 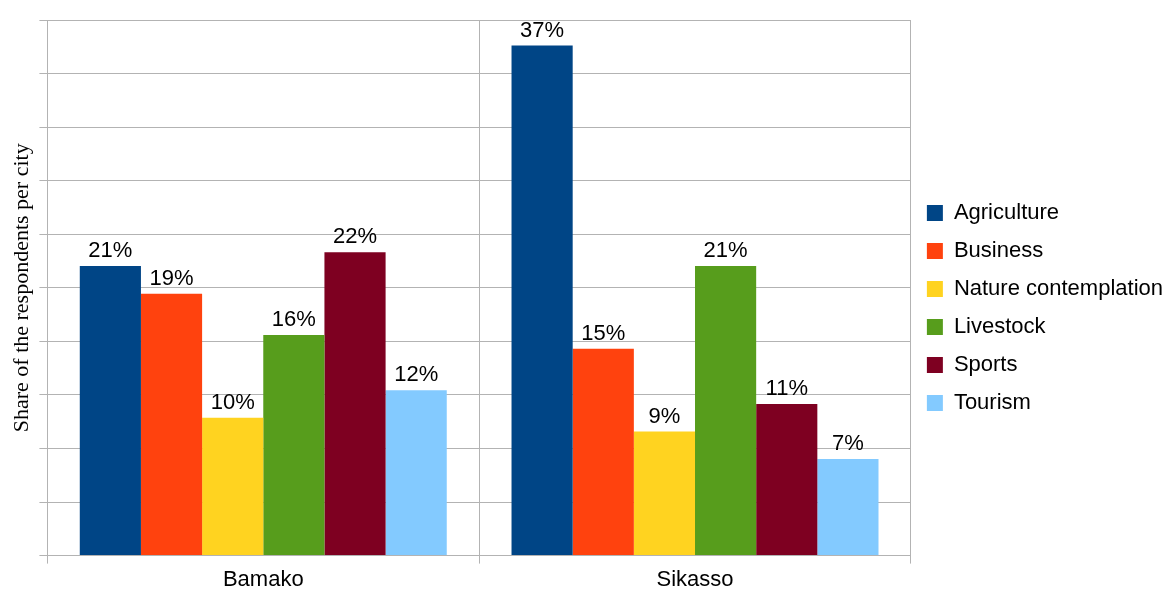 What do you see at coordinates (985, 364) in the screenshot?
I see `legend-label: Sports` at bounding box center [985, 364].